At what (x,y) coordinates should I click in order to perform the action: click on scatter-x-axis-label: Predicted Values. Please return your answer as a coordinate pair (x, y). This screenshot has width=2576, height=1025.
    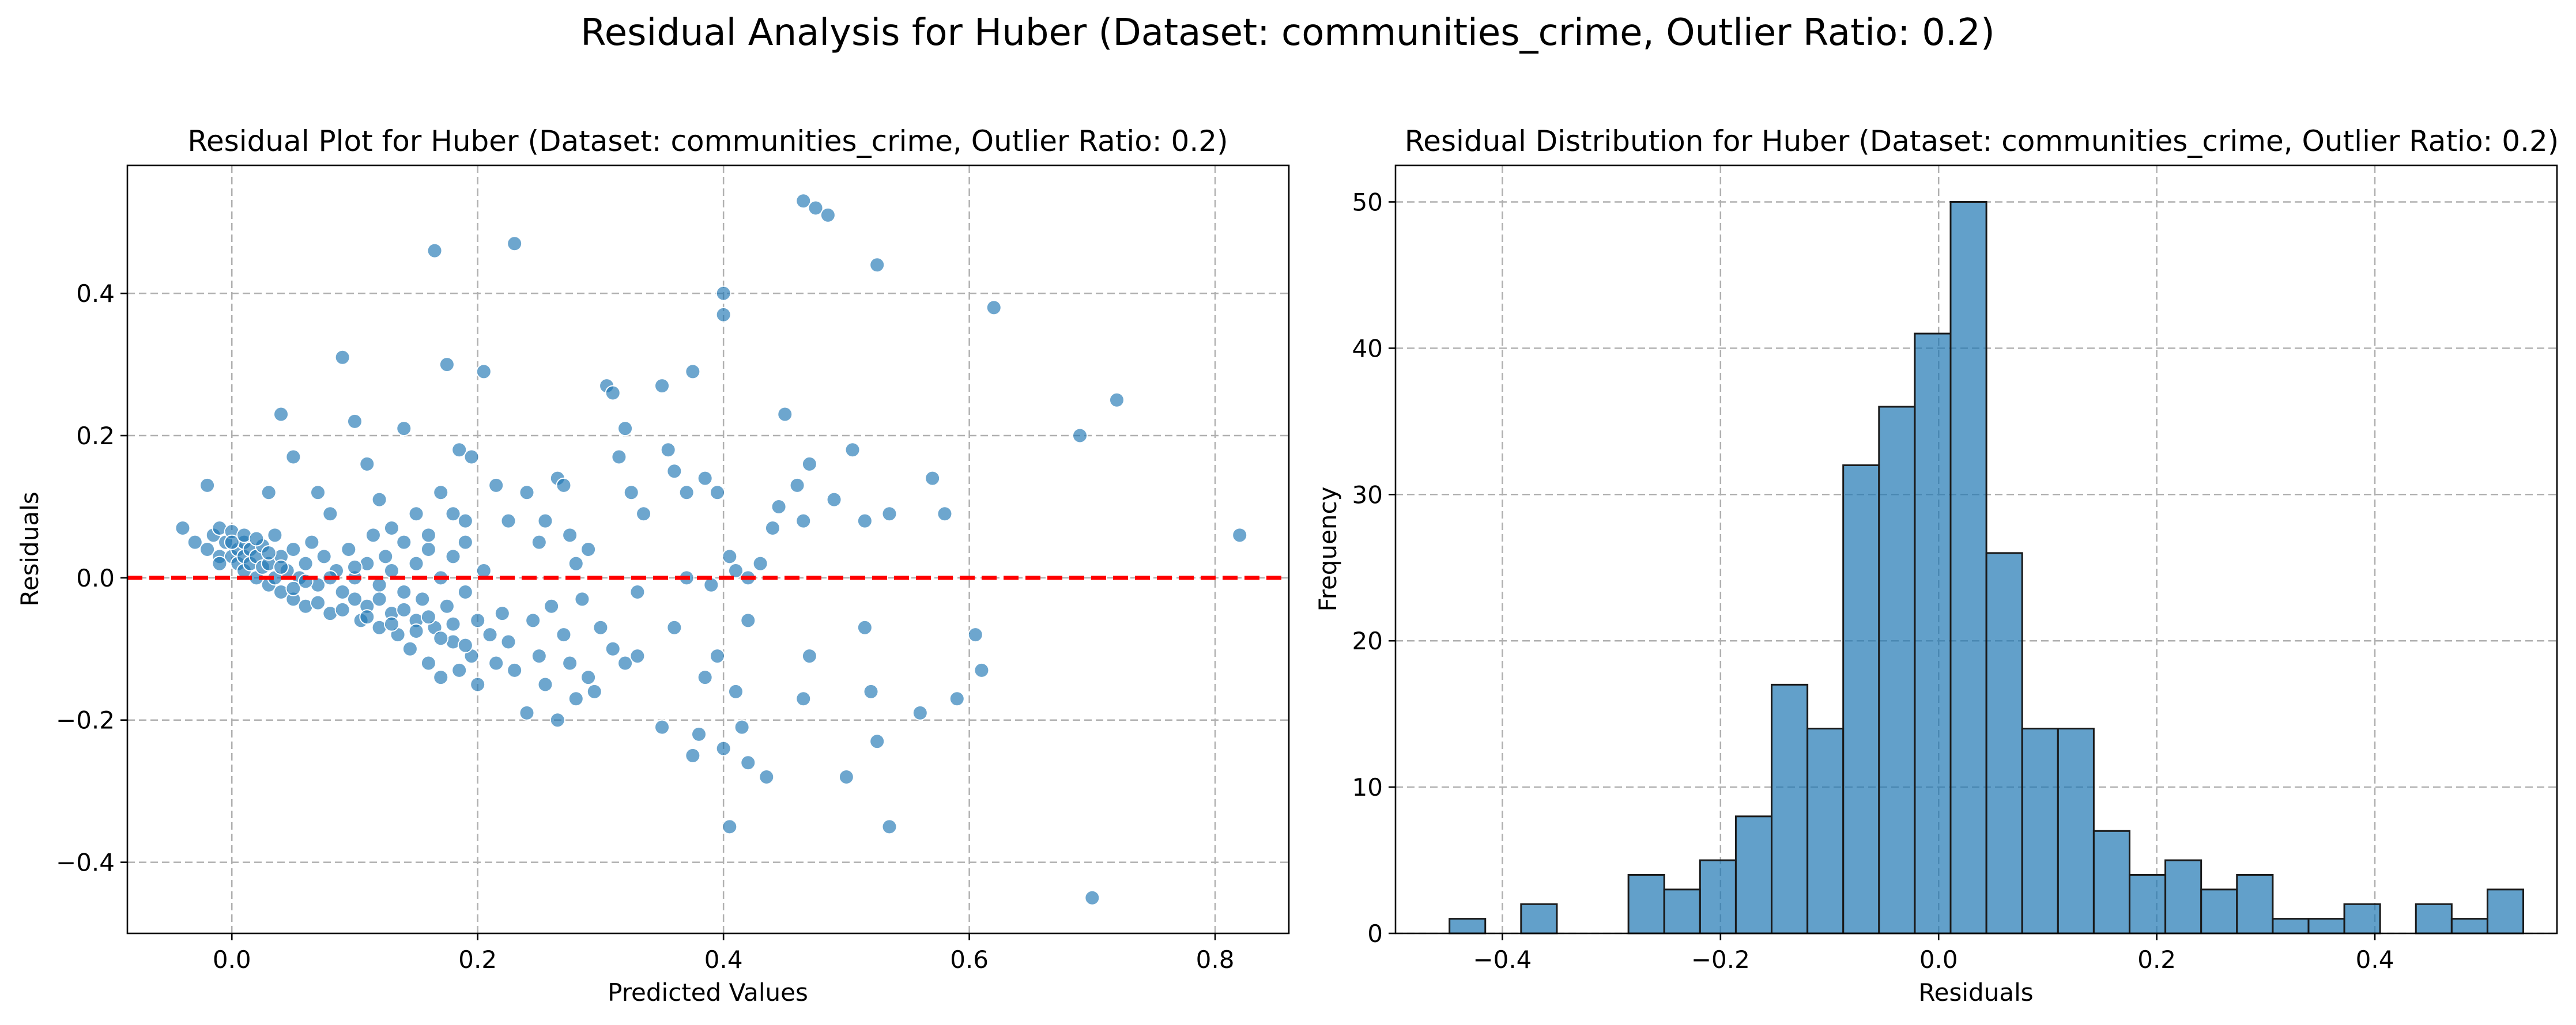
    Looking at the image, I should click on (708, 992).